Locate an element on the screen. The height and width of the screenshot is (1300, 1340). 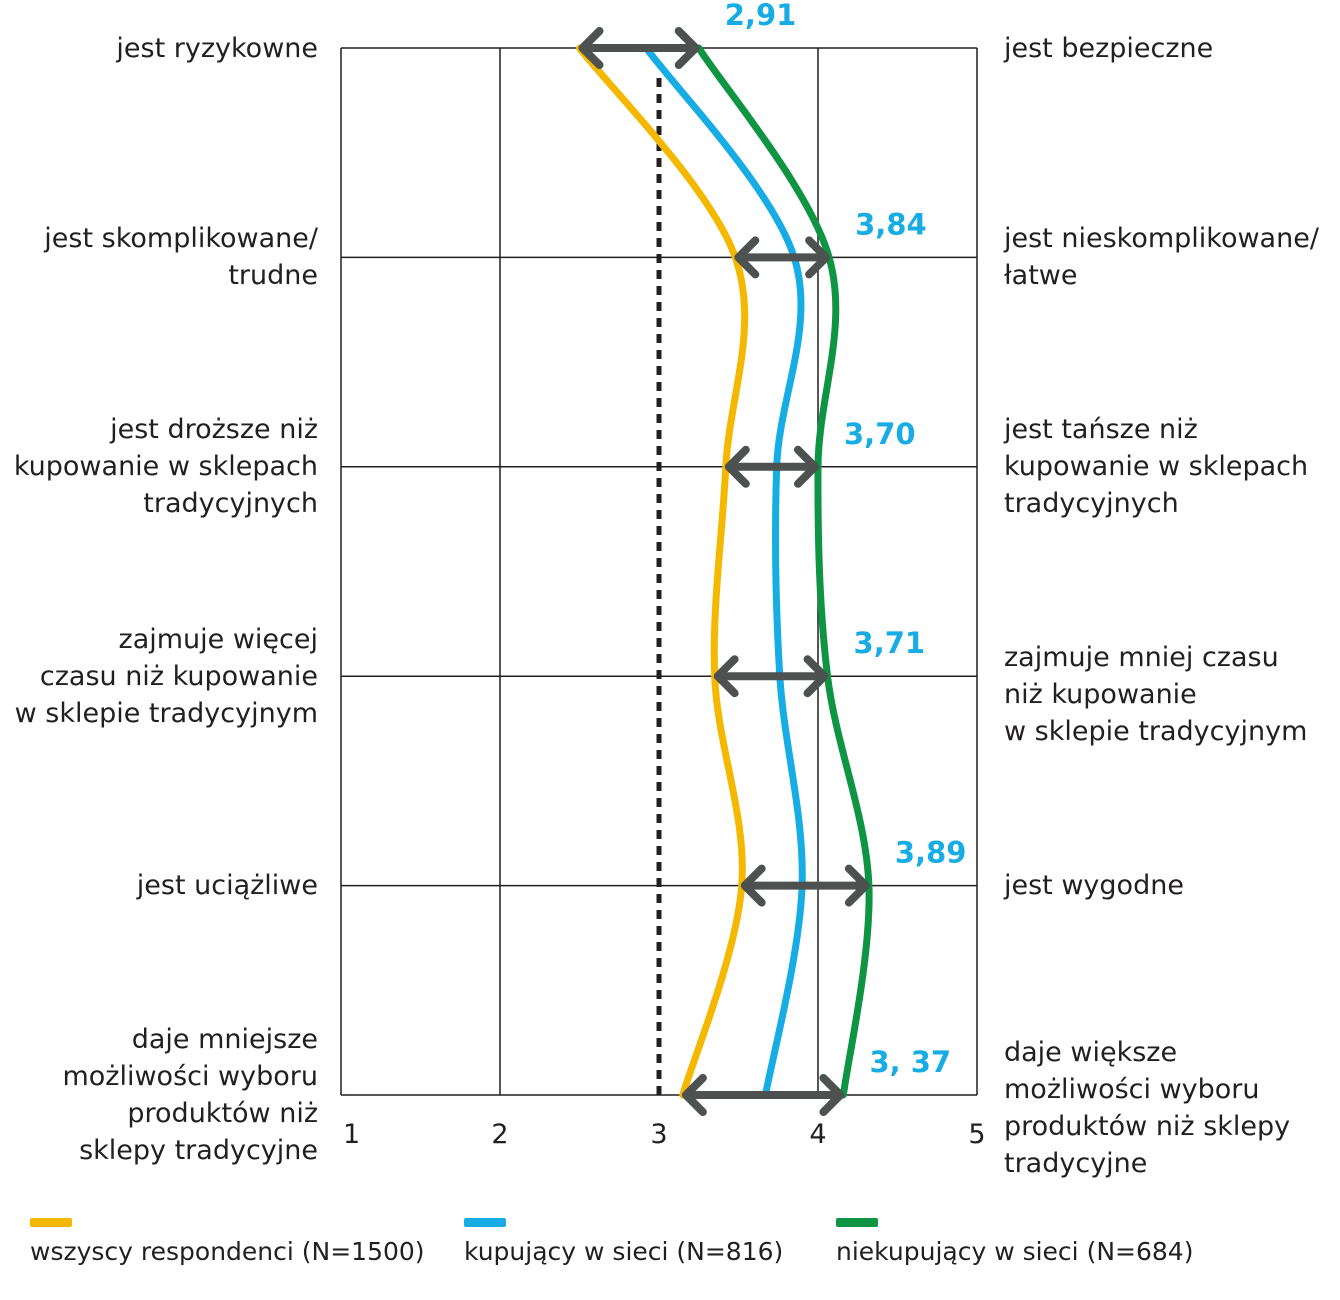
label-line: jest droższe niż is located at coordinates (214, 429).